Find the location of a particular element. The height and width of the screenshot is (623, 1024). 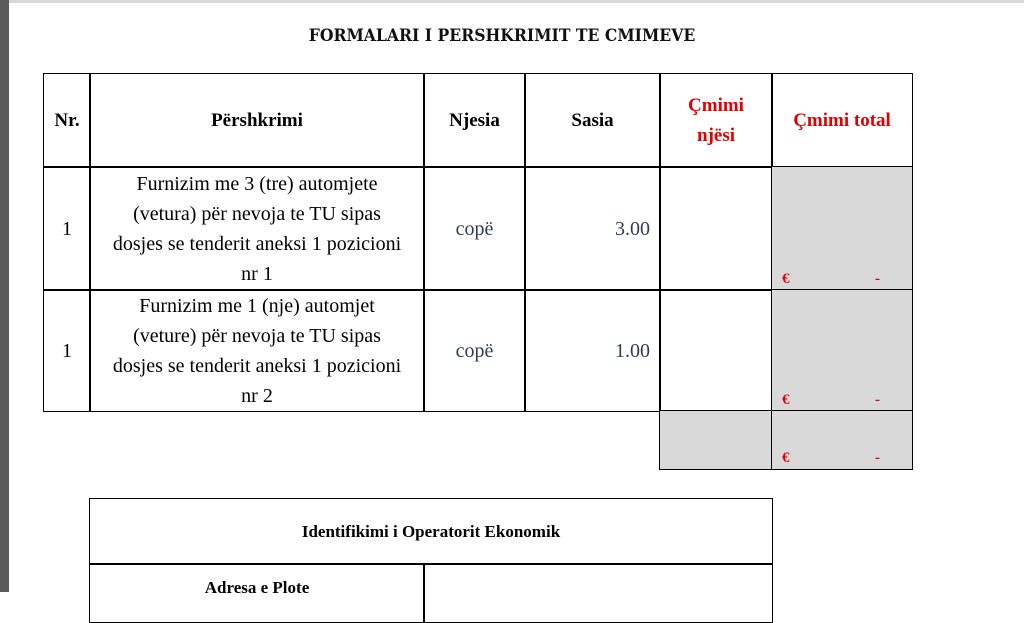

row1-nr: 1 is located at coordinates (67, 228).